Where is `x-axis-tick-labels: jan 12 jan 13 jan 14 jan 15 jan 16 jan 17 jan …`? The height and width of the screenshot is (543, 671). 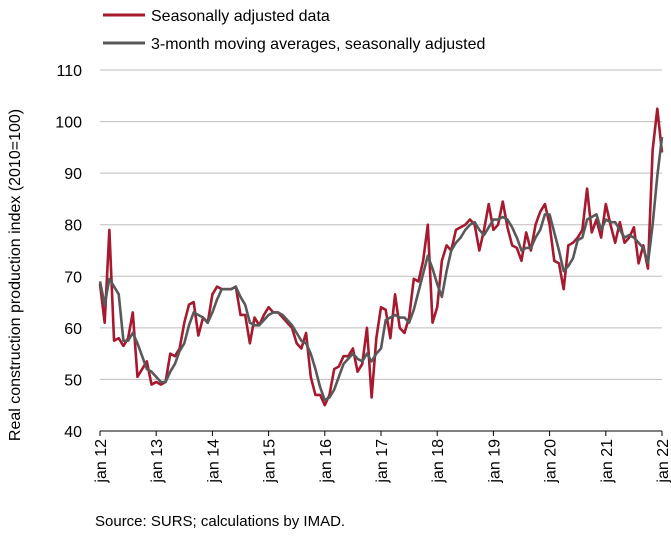 x-axis-tick-labels: jan 12 jan 13 jan 14 jan 15 jan 16 jan 17 jan … is located at coordinates (382, 457).